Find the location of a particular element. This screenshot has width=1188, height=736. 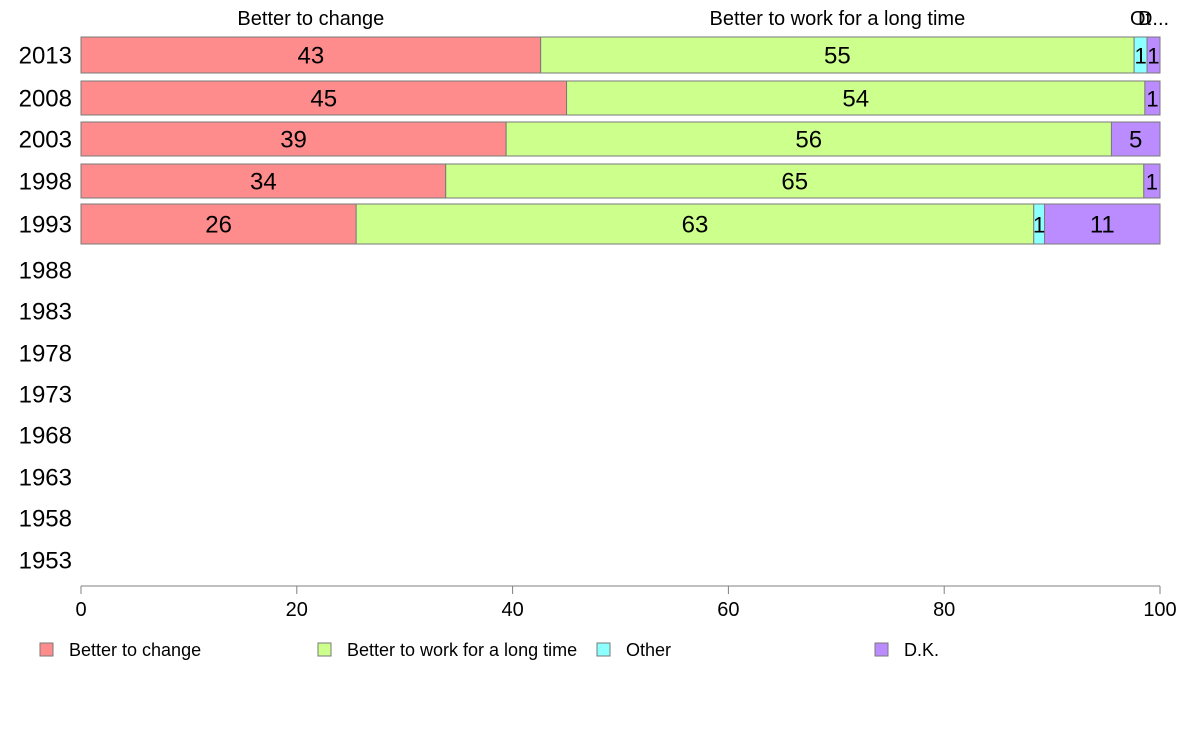

legend-label-2: Other is located at coordinates (648, 650).